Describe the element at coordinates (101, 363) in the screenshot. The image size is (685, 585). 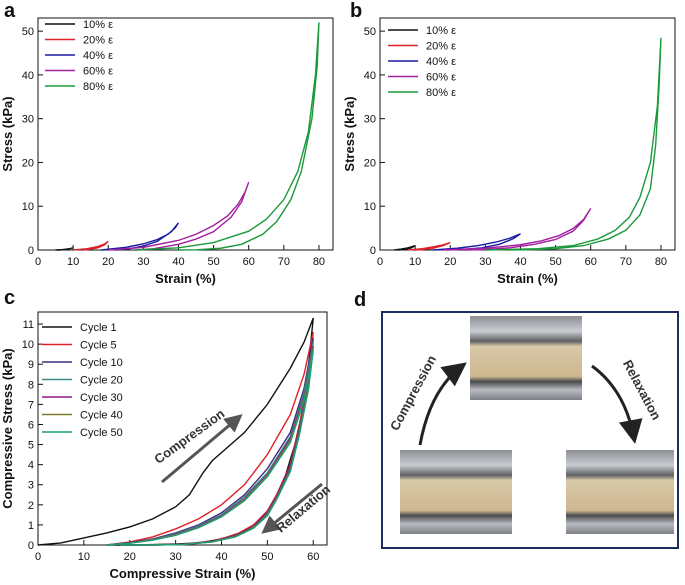
I see `legend-label: Cycle 10` at that location.